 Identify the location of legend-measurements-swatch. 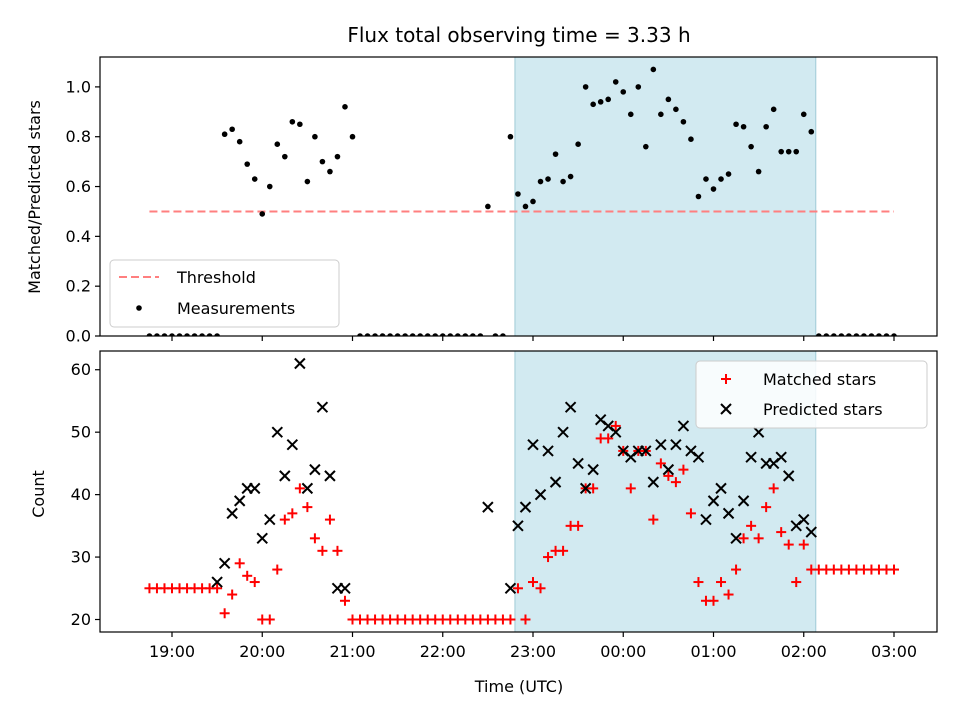
(139, 308).